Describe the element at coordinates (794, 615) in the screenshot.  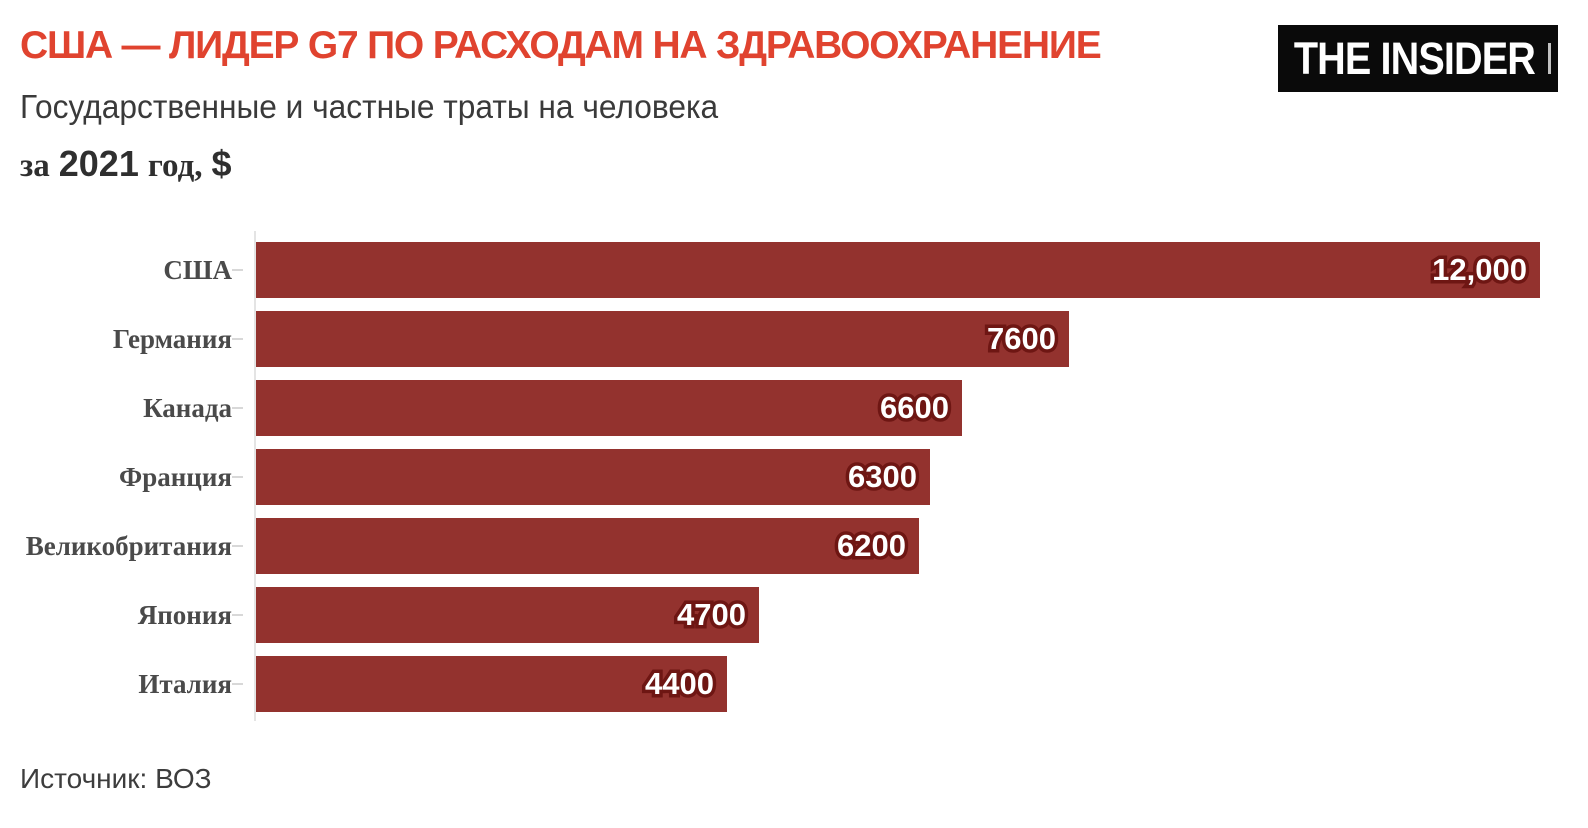
I see `chart-row: Япония 4700` at that location.